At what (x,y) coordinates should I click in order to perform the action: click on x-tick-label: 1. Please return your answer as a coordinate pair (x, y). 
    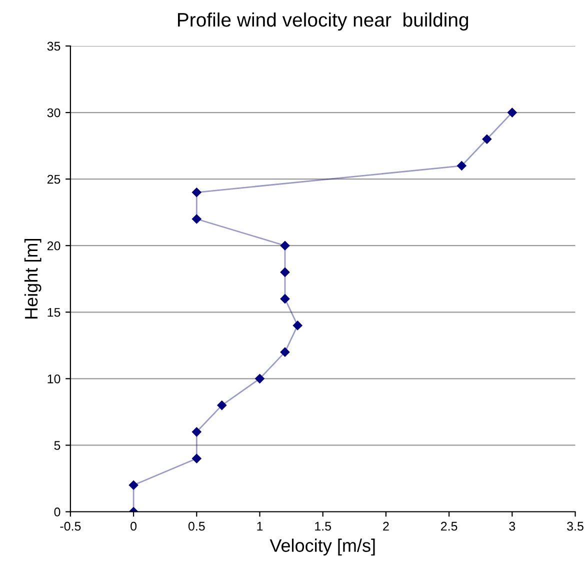
    Looking at the image, I should click on (260, 526).